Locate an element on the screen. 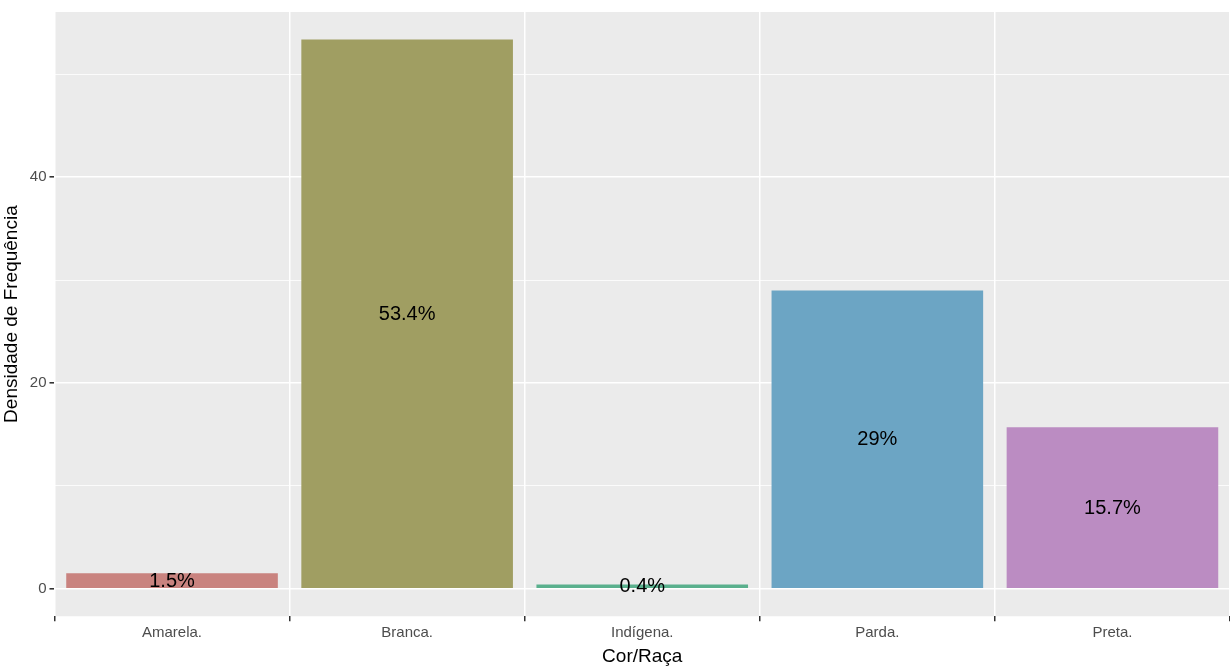  data-label: 1.5% is located at coordinates (172, 579).